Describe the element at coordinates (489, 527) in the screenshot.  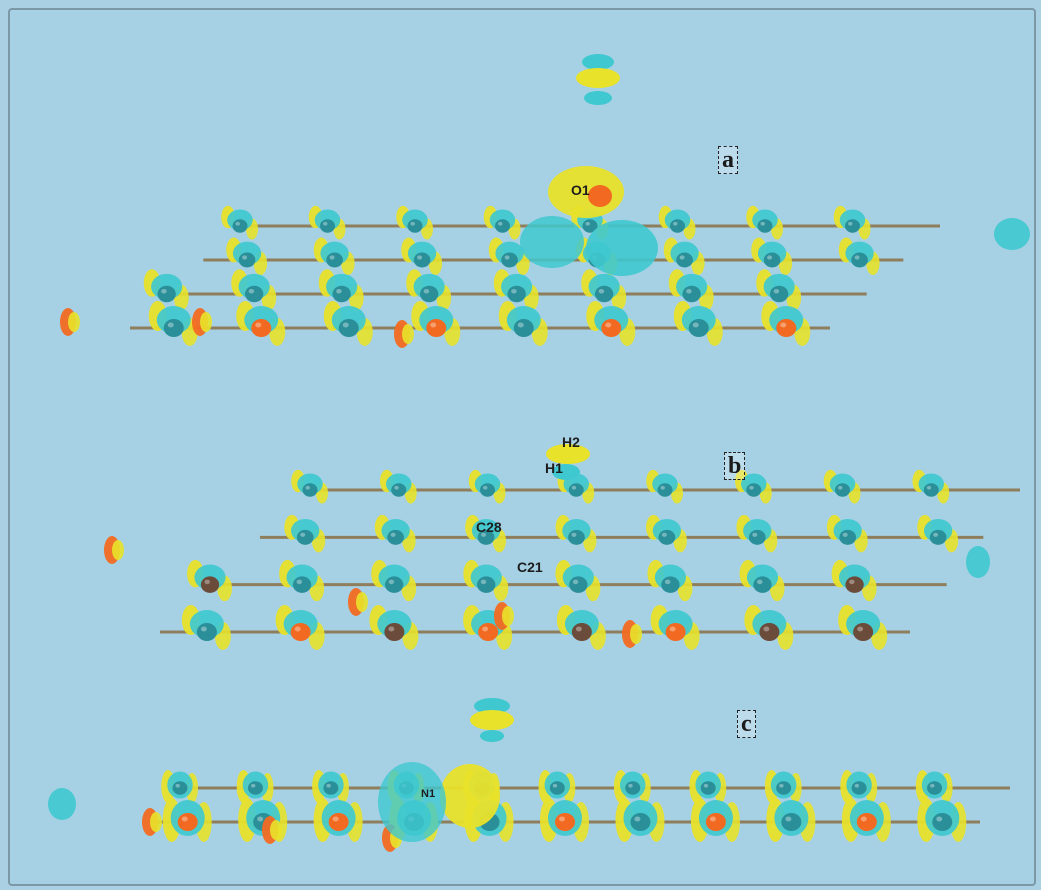
I see `atom-label-c28: C28` at that location.